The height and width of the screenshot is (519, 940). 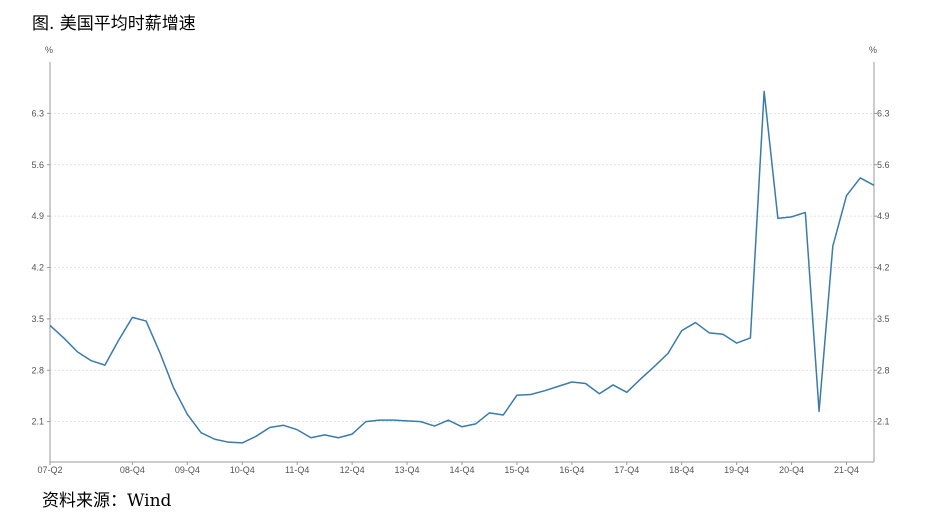 I want to click on x-tick-label: 12-Q4, so click(x=352, y=470).